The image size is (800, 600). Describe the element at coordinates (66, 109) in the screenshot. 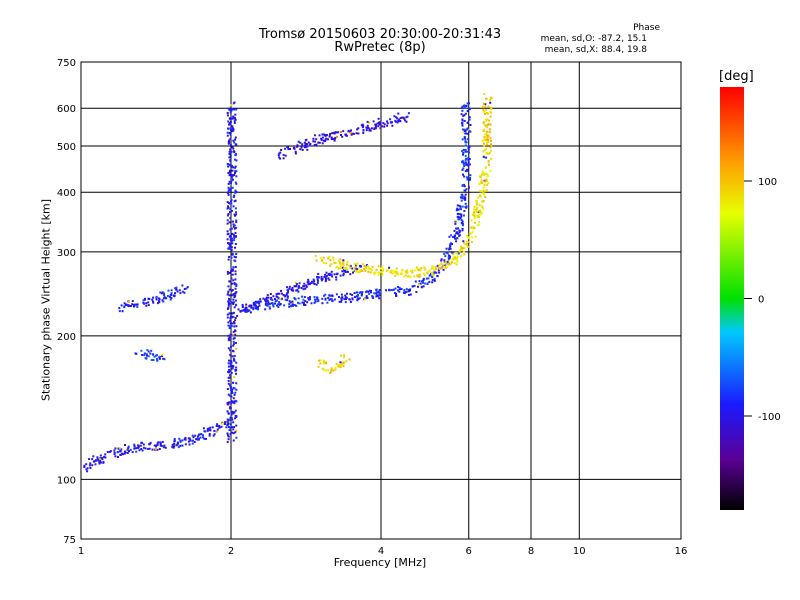

I see `y-tick-label: 600` at that location.